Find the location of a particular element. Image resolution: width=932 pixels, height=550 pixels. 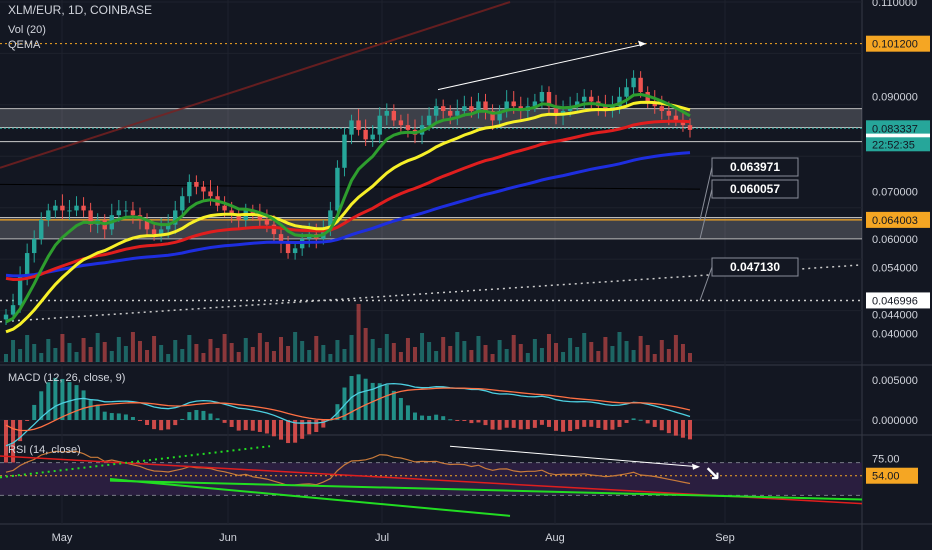

macd-tick-label: 0.000000 is located at coordinates (895, 421).